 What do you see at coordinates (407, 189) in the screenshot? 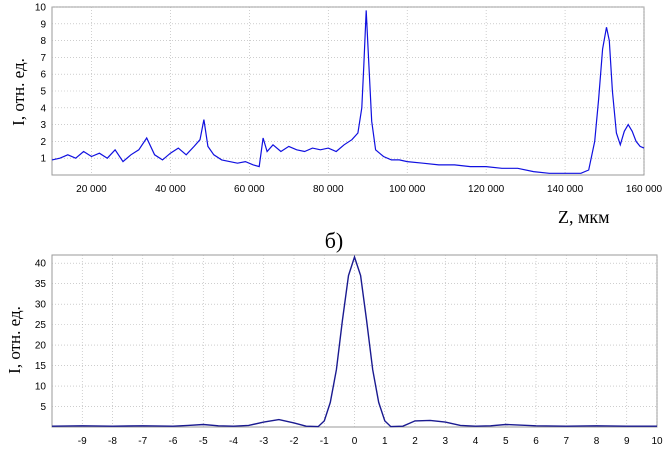
I see `top-x-tick-label: 100 000` at bounding box center [407, 189].